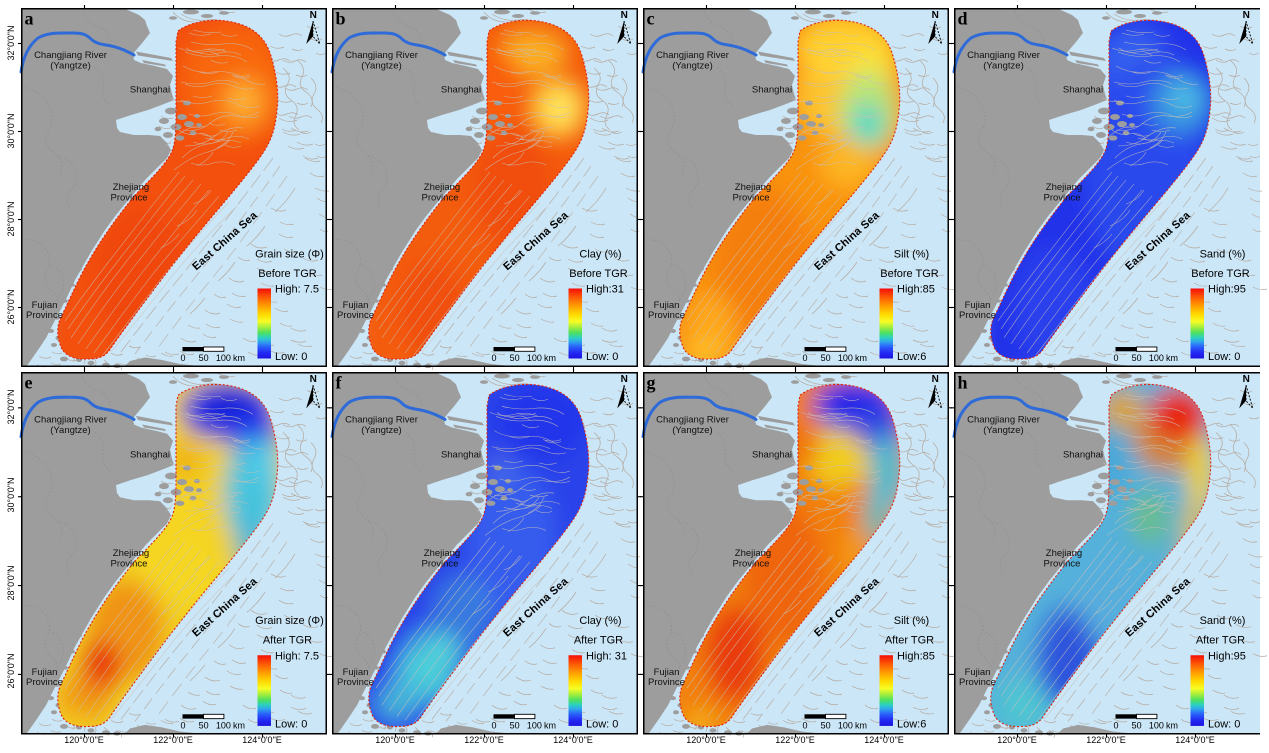  What do you see at coordinates (605, 289) in the screenshot?
I see `svg-text: High:31` at bounding box center [605, 289].